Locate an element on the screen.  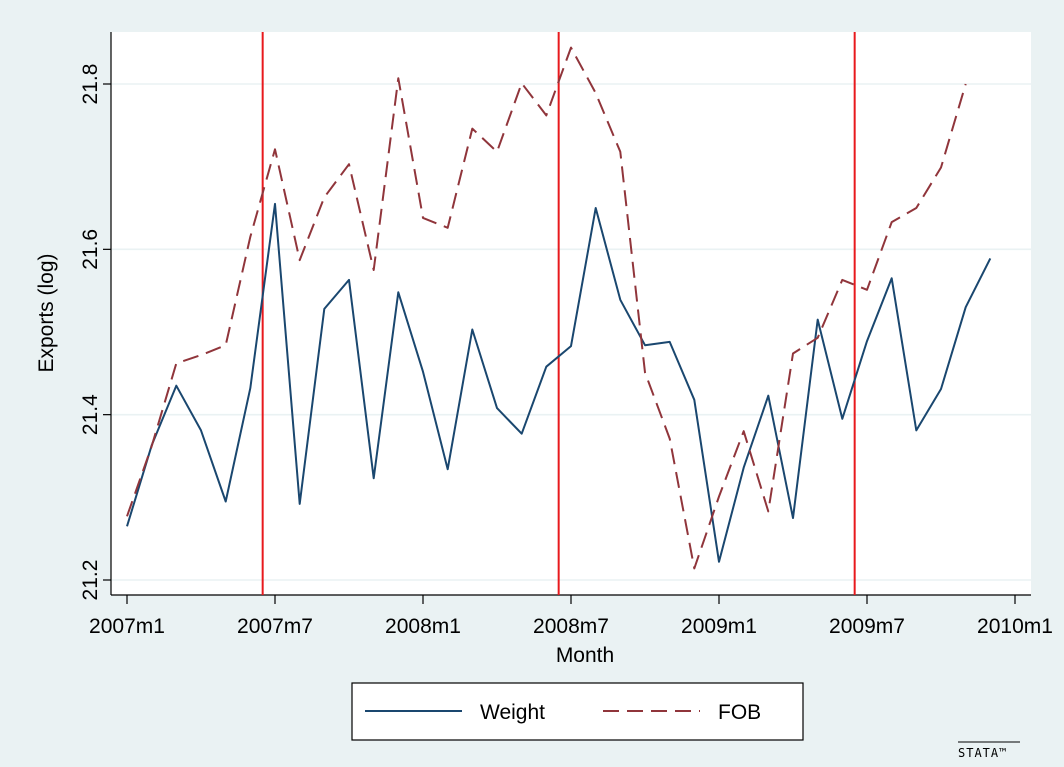
legend-label-fob: FOB is located at coordinates (739, 712).